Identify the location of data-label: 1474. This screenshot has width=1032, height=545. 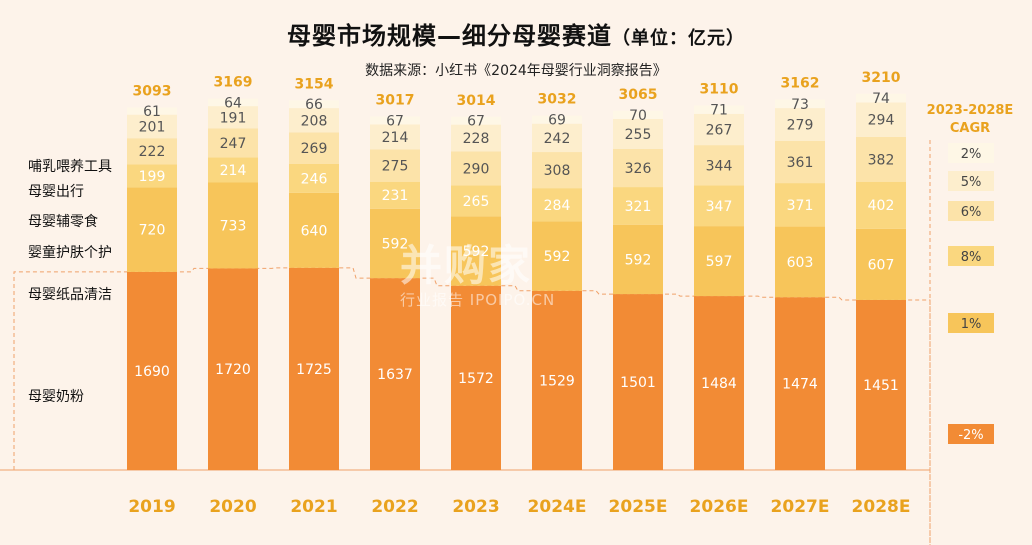
(800, 385).